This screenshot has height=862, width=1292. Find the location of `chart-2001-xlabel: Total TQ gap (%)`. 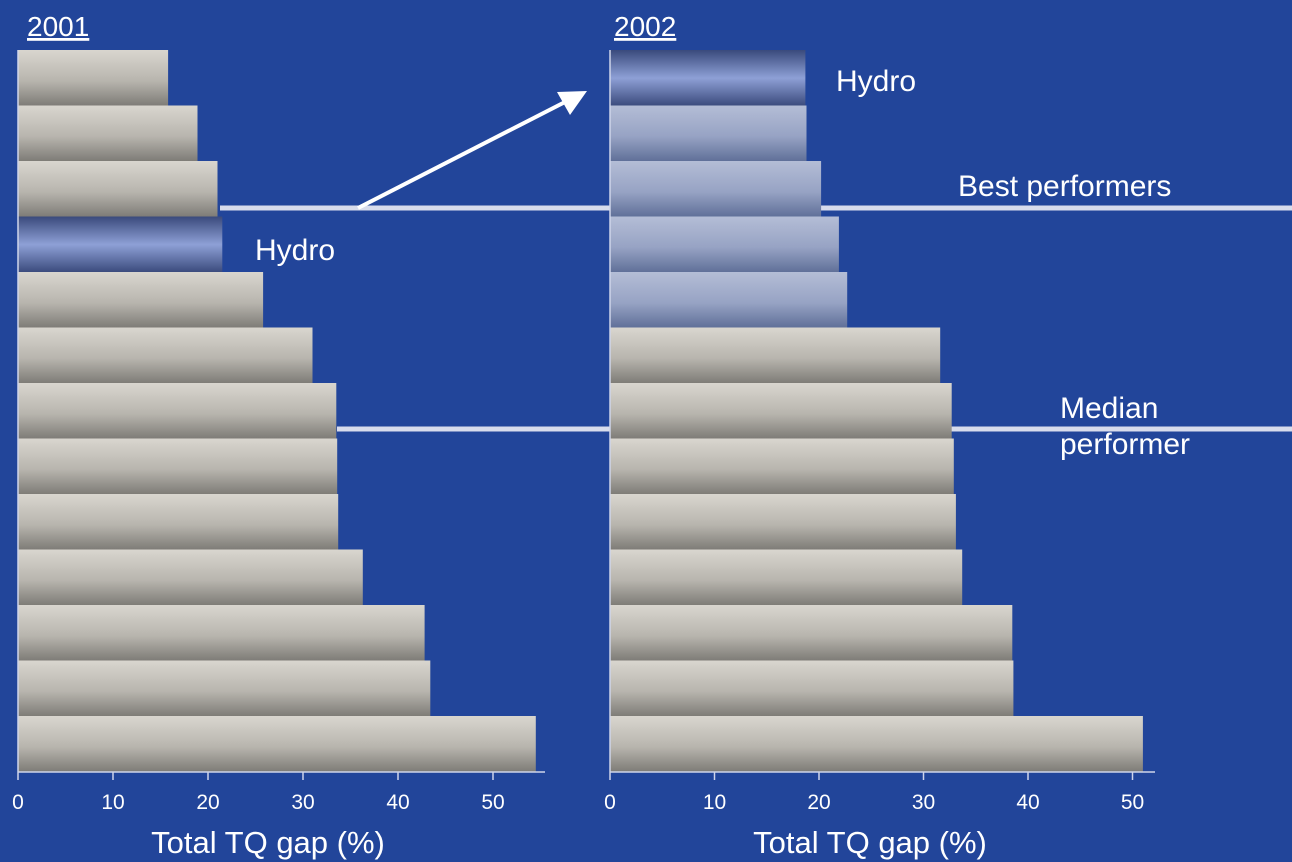

chart-2001-xlabel: Total TQ gap (%) is located at coordinates (268, 842).